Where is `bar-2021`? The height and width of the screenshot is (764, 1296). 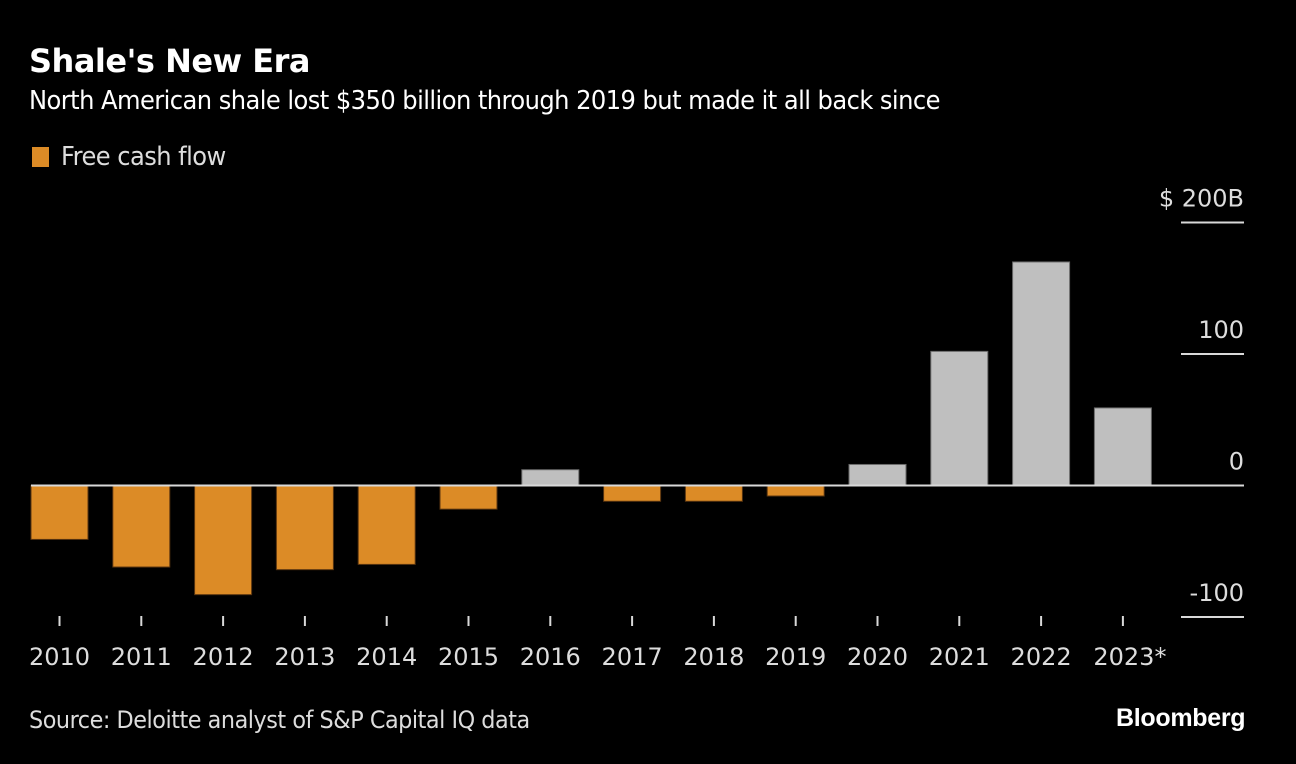 bar-2021 is located at coordinates (959, 418).